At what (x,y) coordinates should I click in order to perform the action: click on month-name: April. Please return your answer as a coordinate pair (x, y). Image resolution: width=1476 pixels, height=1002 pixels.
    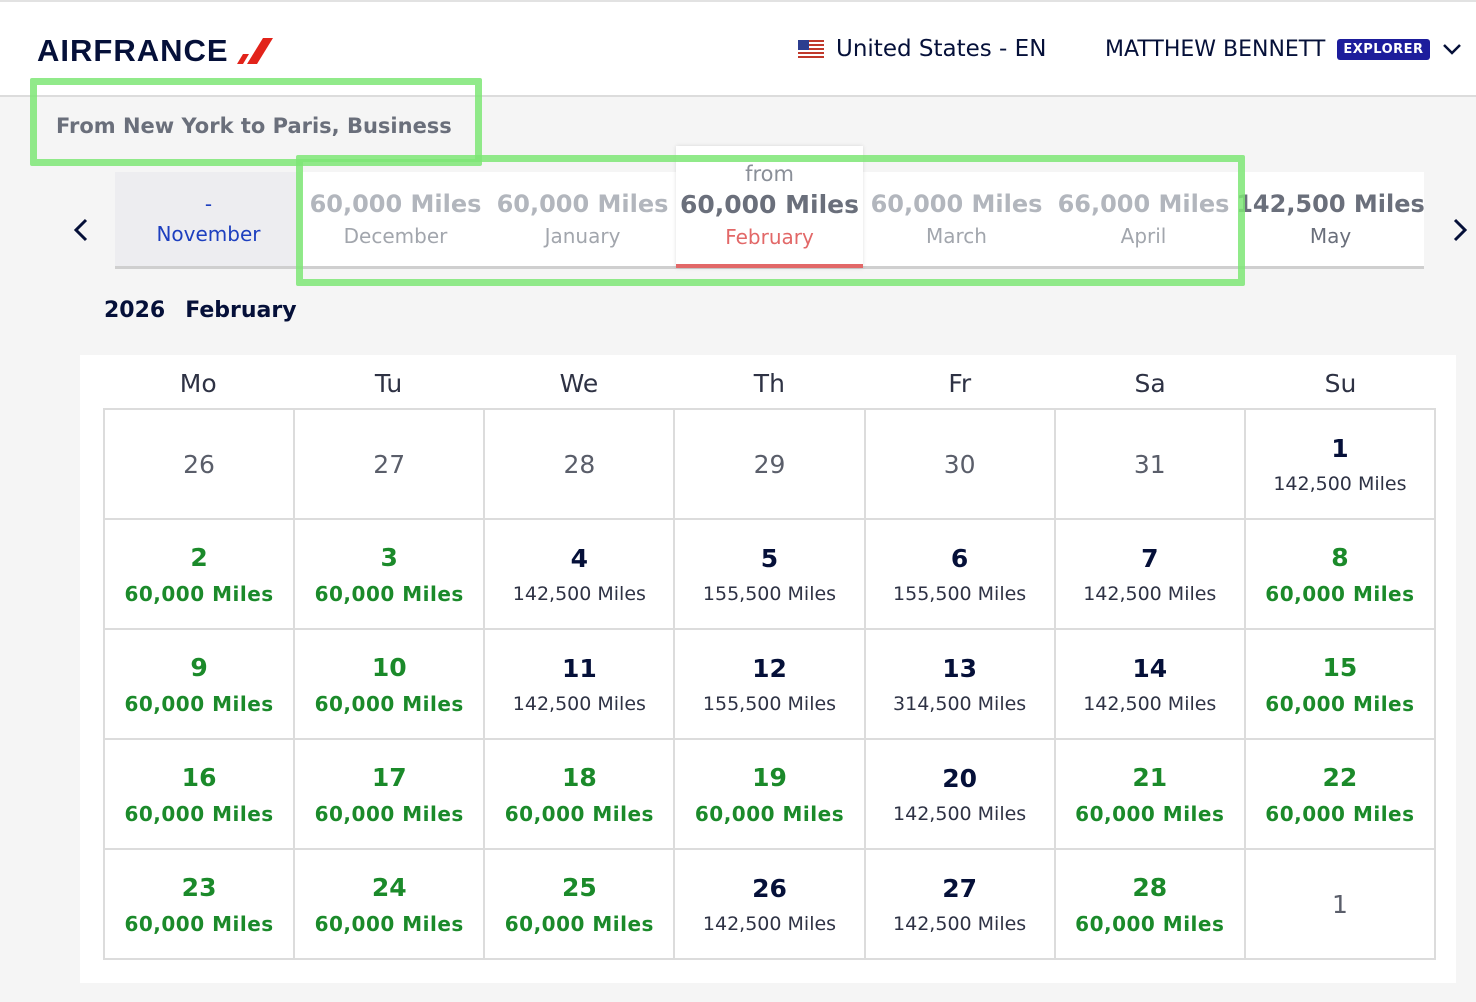
    Looking at the image, I should click on (1143, 236).